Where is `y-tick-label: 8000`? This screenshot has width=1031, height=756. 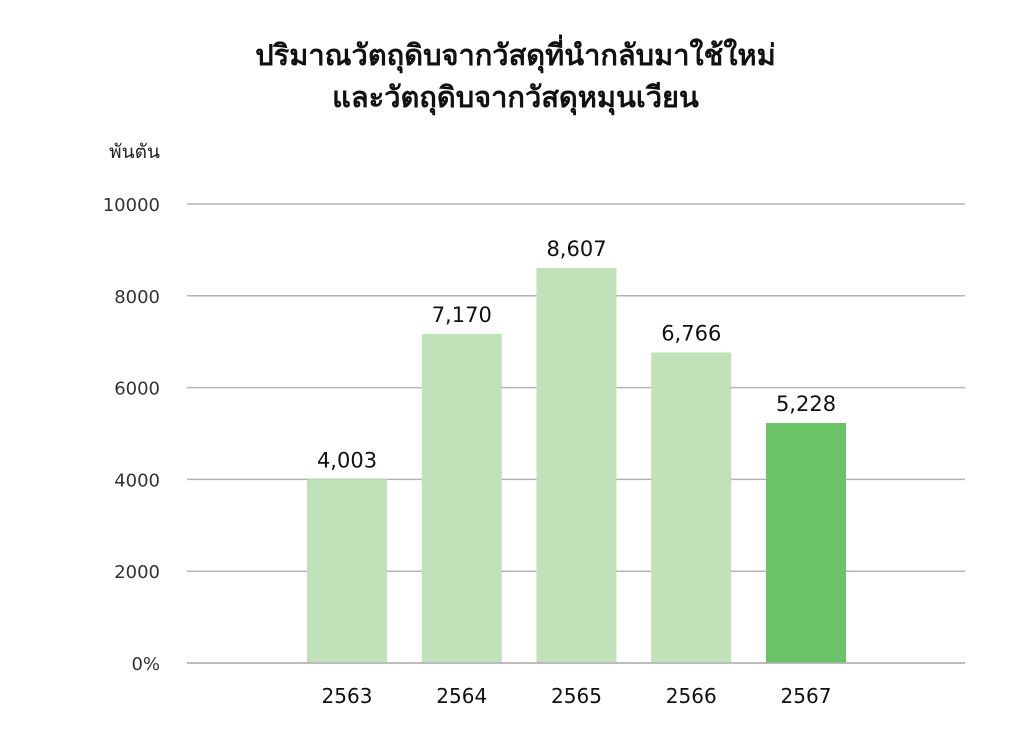 y-tick-label: 8000 is located at coordinates (137, 297).